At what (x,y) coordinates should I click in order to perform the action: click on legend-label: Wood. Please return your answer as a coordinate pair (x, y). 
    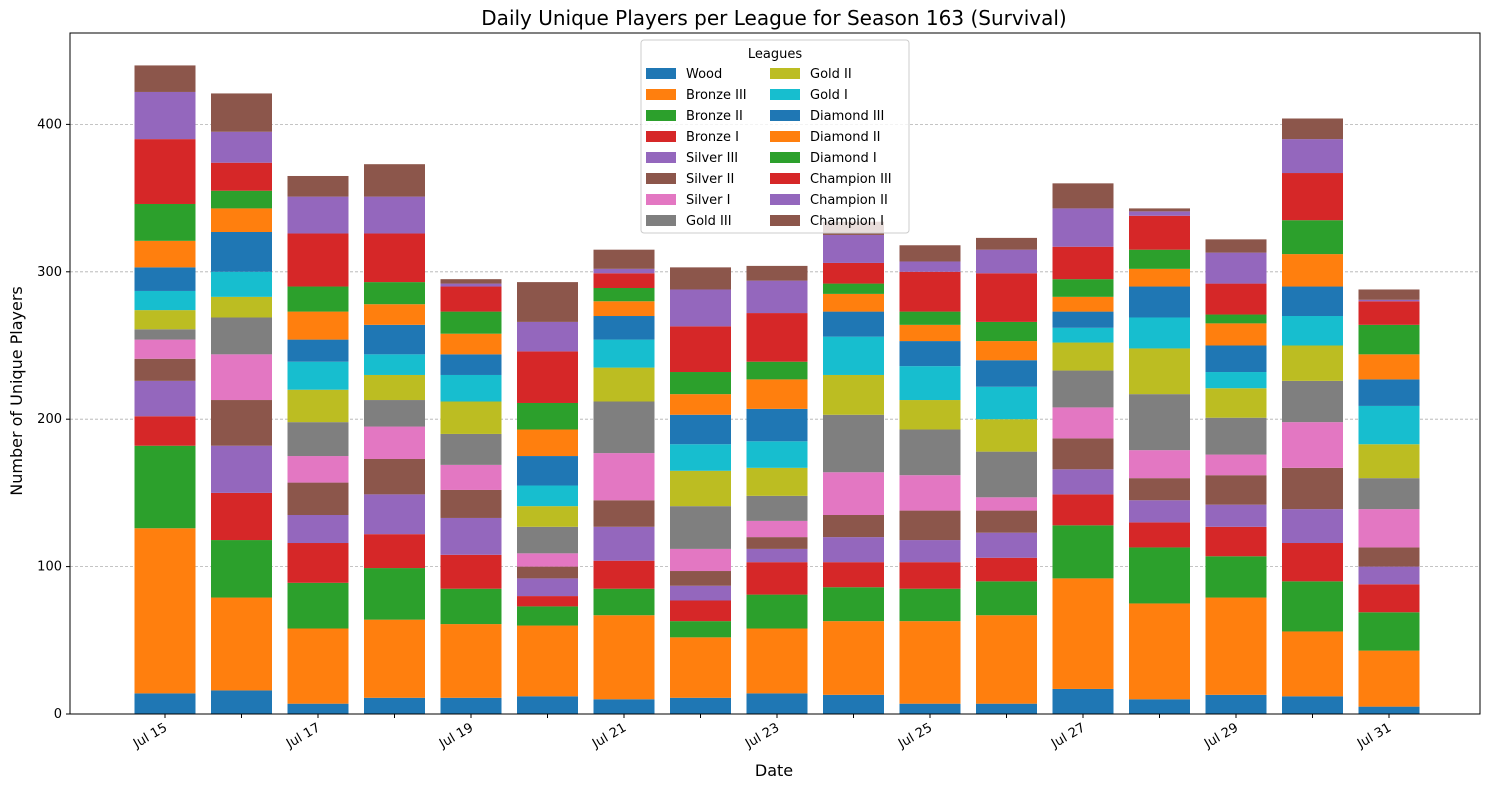
    Looking at the image, I should click on (704, 74).